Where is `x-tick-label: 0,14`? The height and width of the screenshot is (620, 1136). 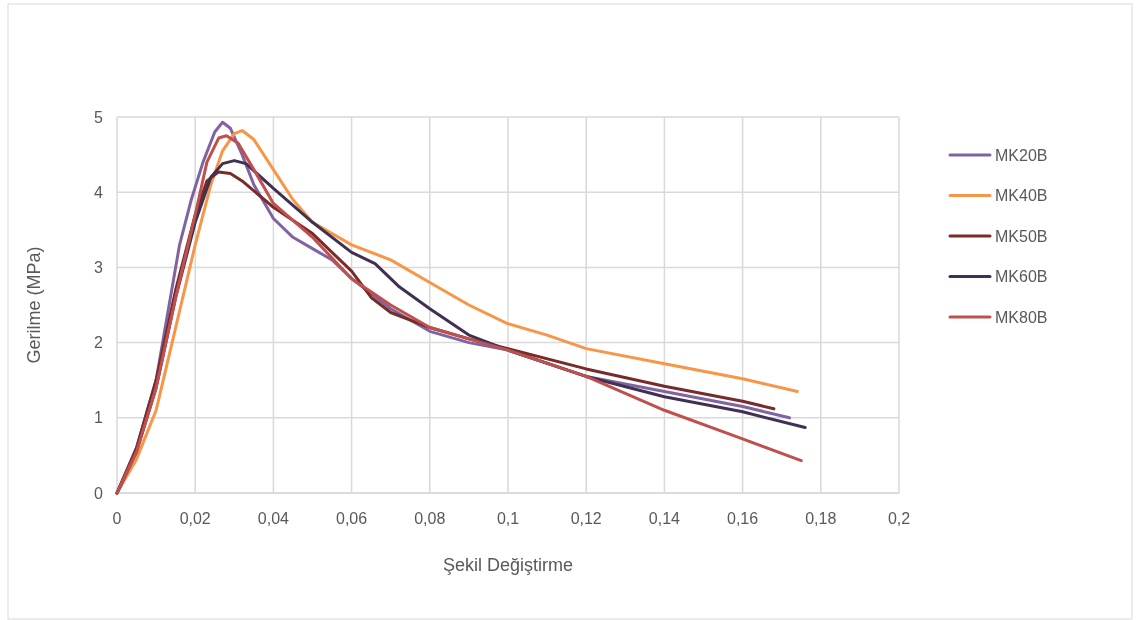 x-tick-label: 0,14 is located at coordinates (664, 518).